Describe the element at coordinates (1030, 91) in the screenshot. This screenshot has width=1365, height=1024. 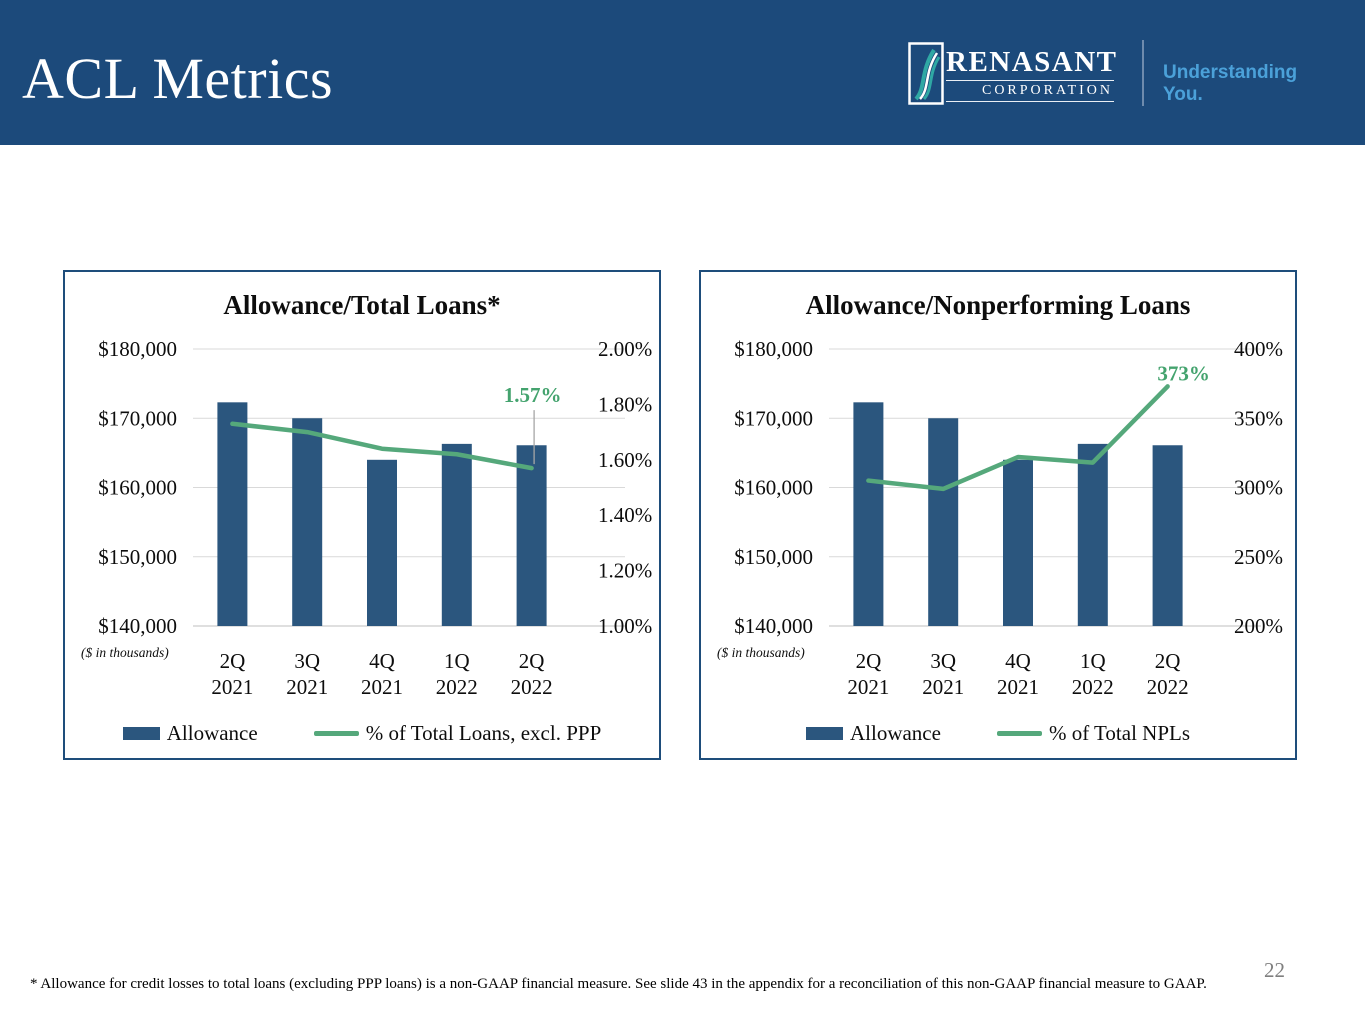
I see `logo-subtitle: CORPORATION` at that location.